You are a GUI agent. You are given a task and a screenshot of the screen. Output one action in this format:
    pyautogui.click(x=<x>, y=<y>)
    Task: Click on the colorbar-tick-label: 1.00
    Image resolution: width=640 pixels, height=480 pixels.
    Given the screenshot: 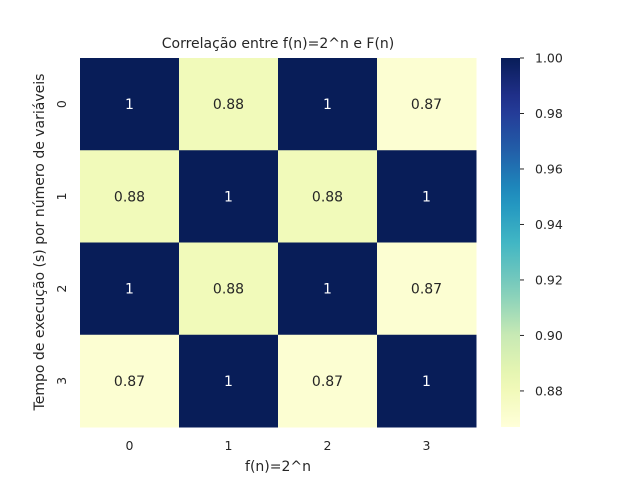 What is the action you would take?
    pyautogui.click(x=549, y=58)
    